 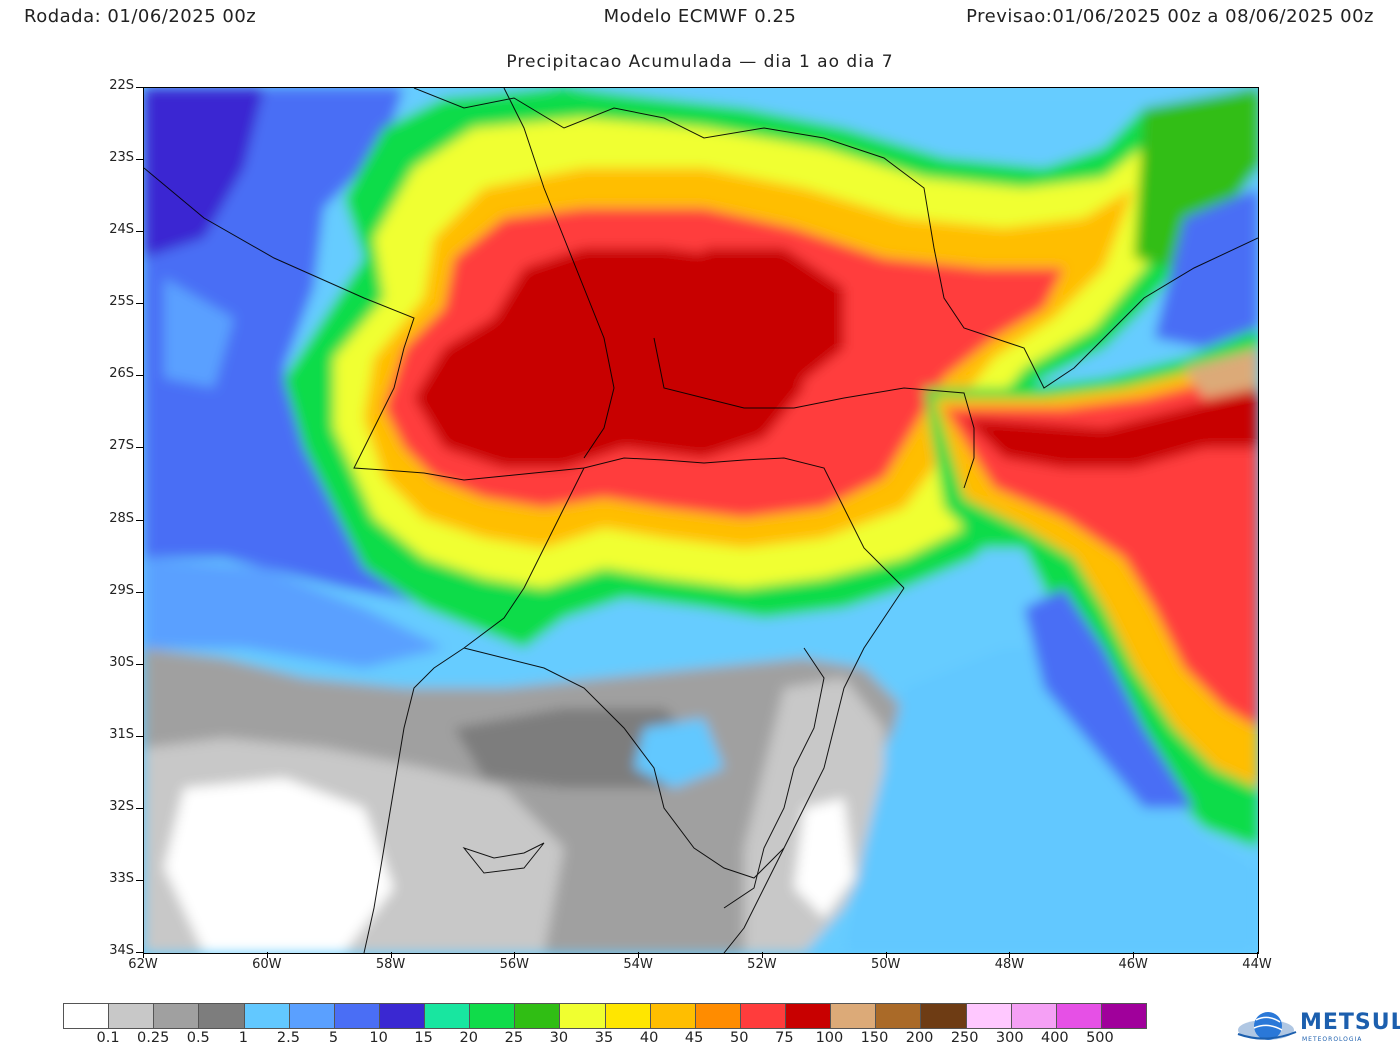 I want to click on longitude-tick-label: 60W, so click(x=267, y=964).